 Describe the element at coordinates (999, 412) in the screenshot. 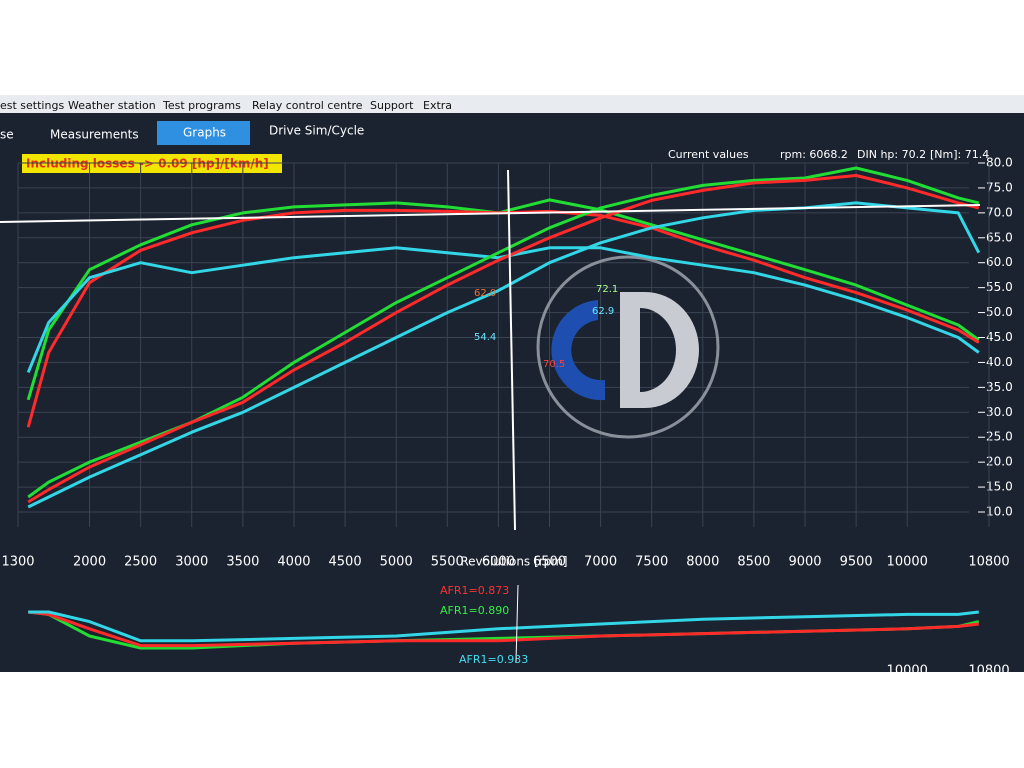

I see `y-tick-label: 30.0` at that location.